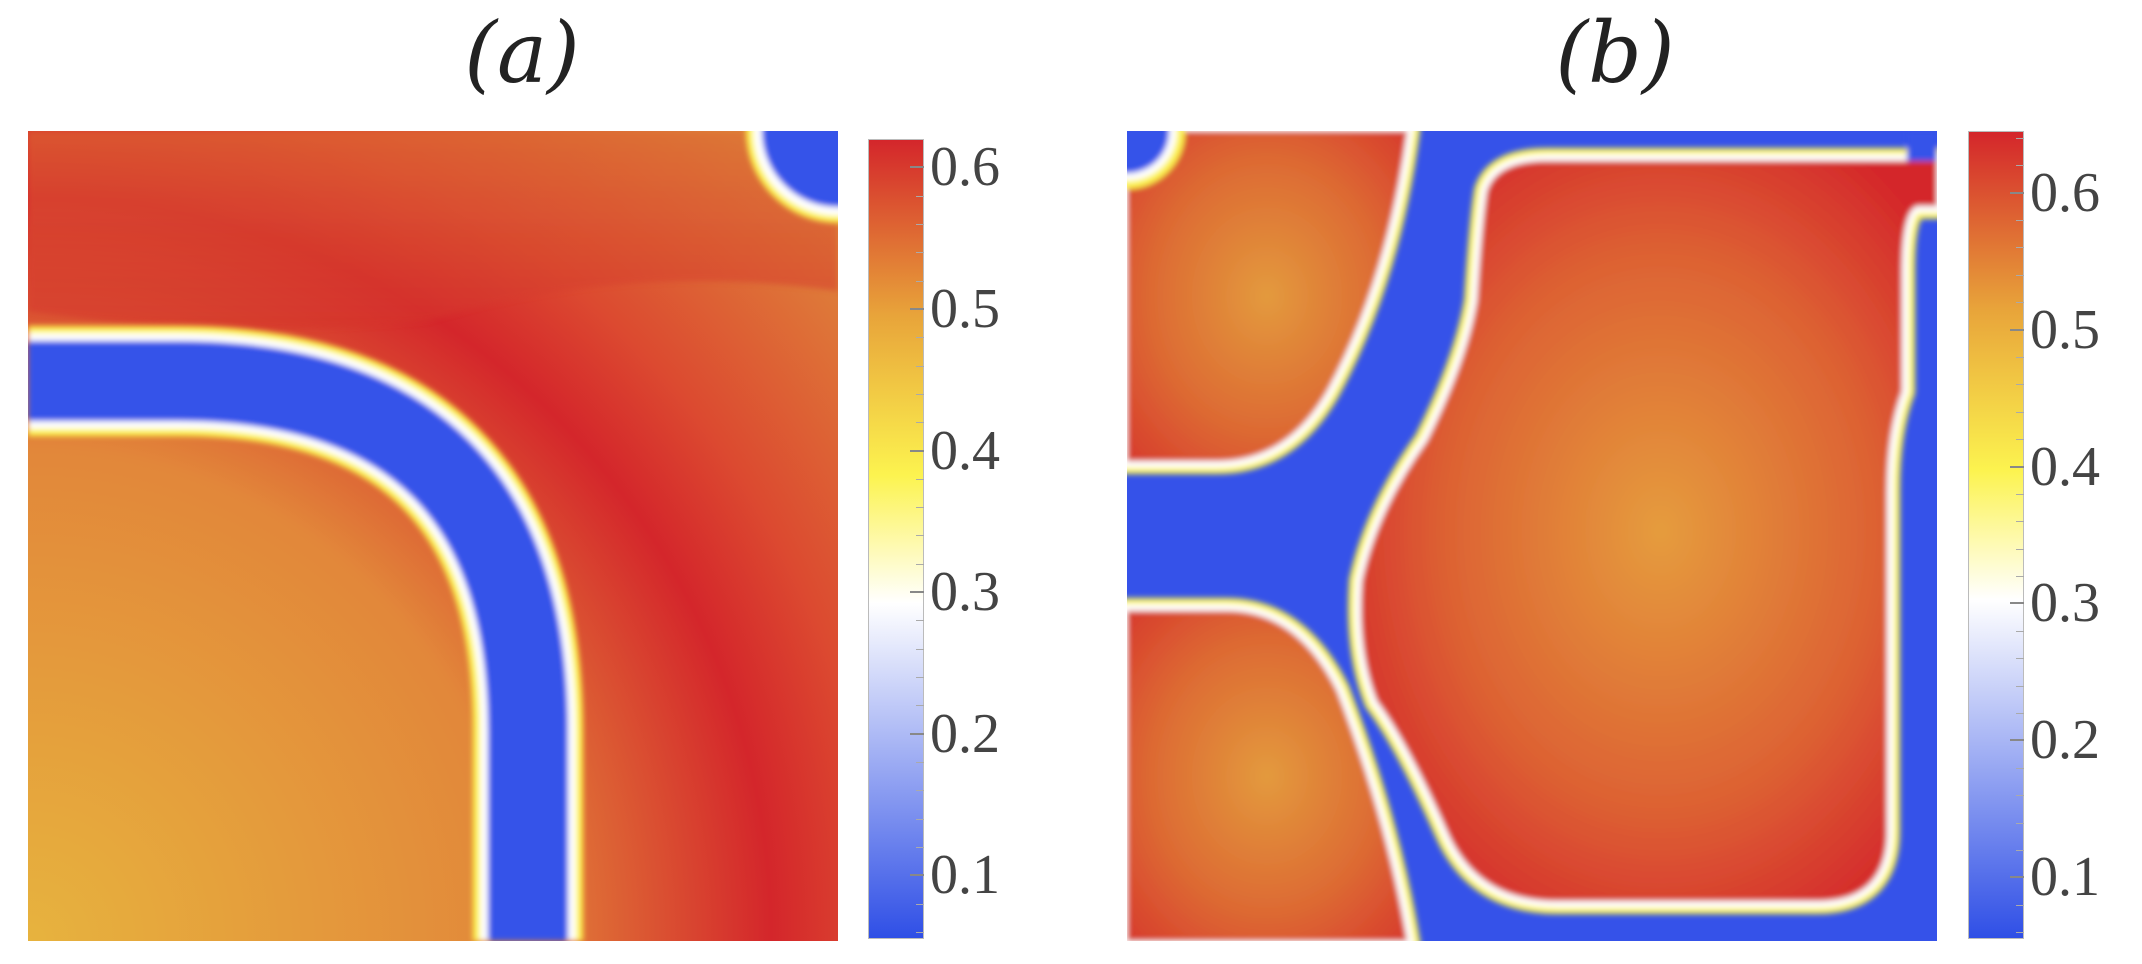 The image size is (2142, 964). I want to click on colorbar-b, so click(1996, 535).